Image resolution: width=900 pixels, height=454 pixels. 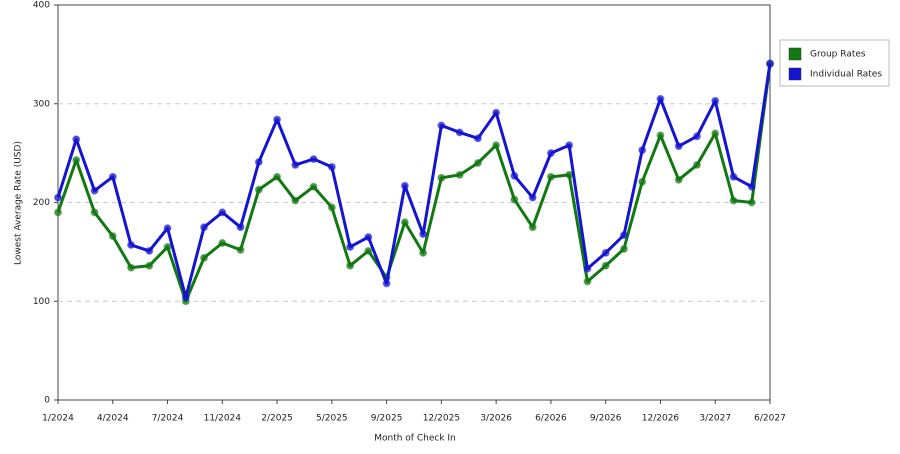 What do you see at coordinates (846, 75) in the screenshot?
I see `legend-label: Individual Rates` at bounding box center [846, 75].